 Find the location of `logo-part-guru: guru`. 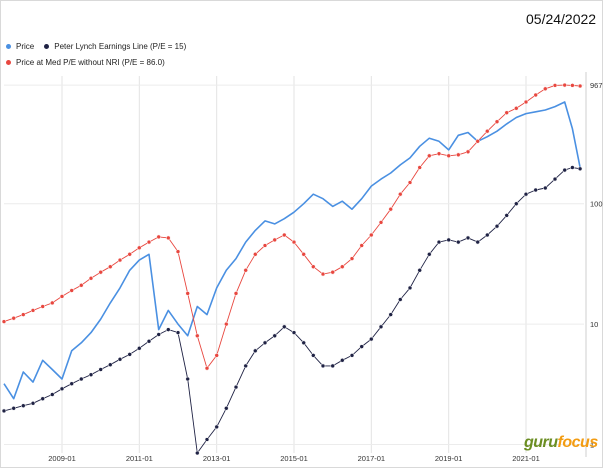

logo-part-guru: guru is located at coordinates (541, 442).